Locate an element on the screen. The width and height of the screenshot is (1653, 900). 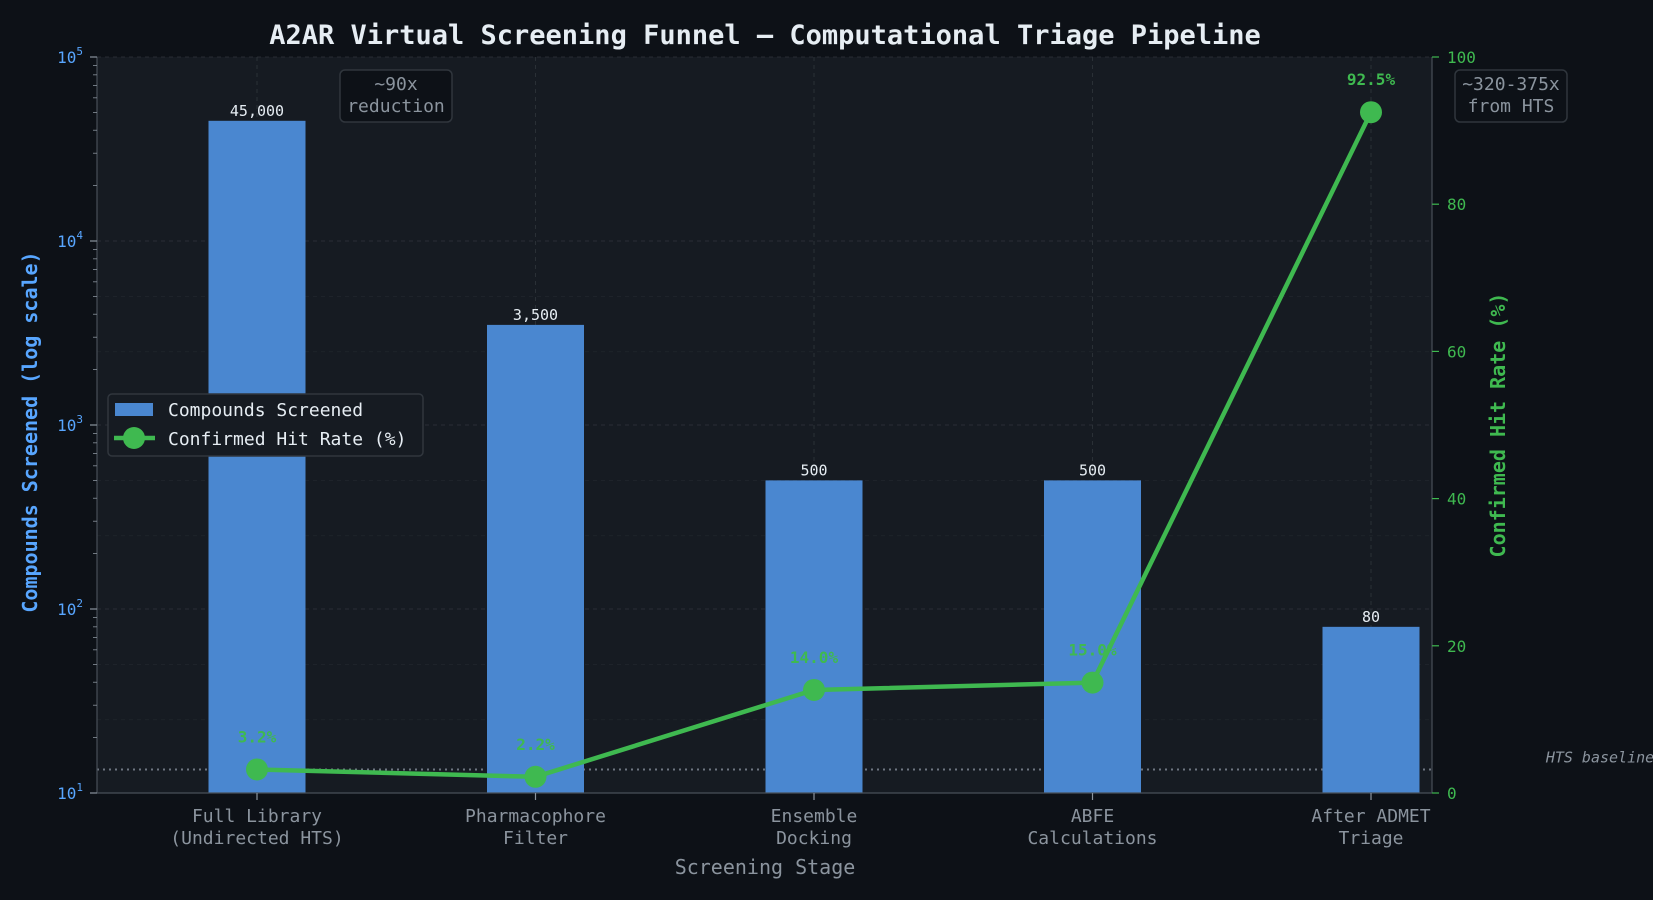
legend-marker-swatch is located at coordinates (134, 438).